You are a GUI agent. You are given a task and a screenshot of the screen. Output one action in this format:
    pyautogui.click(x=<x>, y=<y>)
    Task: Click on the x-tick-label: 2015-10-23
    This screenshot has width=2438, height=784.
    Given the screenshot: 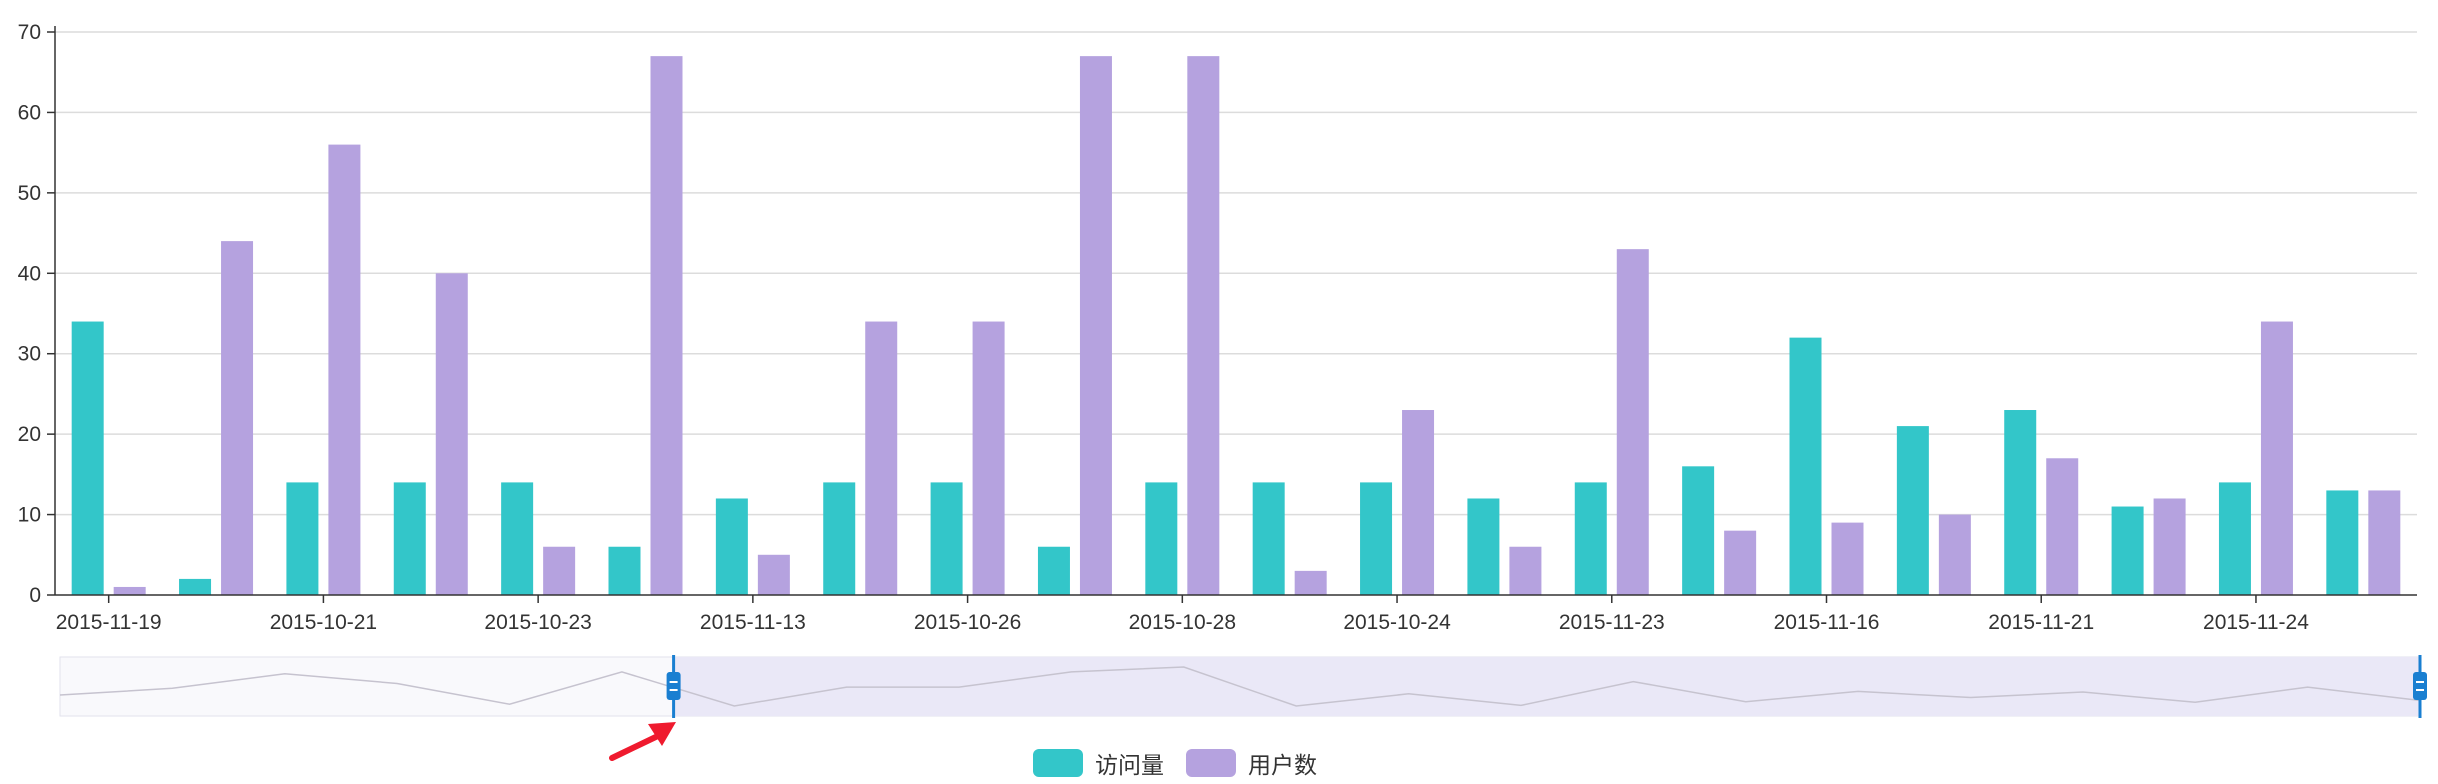 What is the action you would take?
    pyautogui.click(x=537, y=622)
    